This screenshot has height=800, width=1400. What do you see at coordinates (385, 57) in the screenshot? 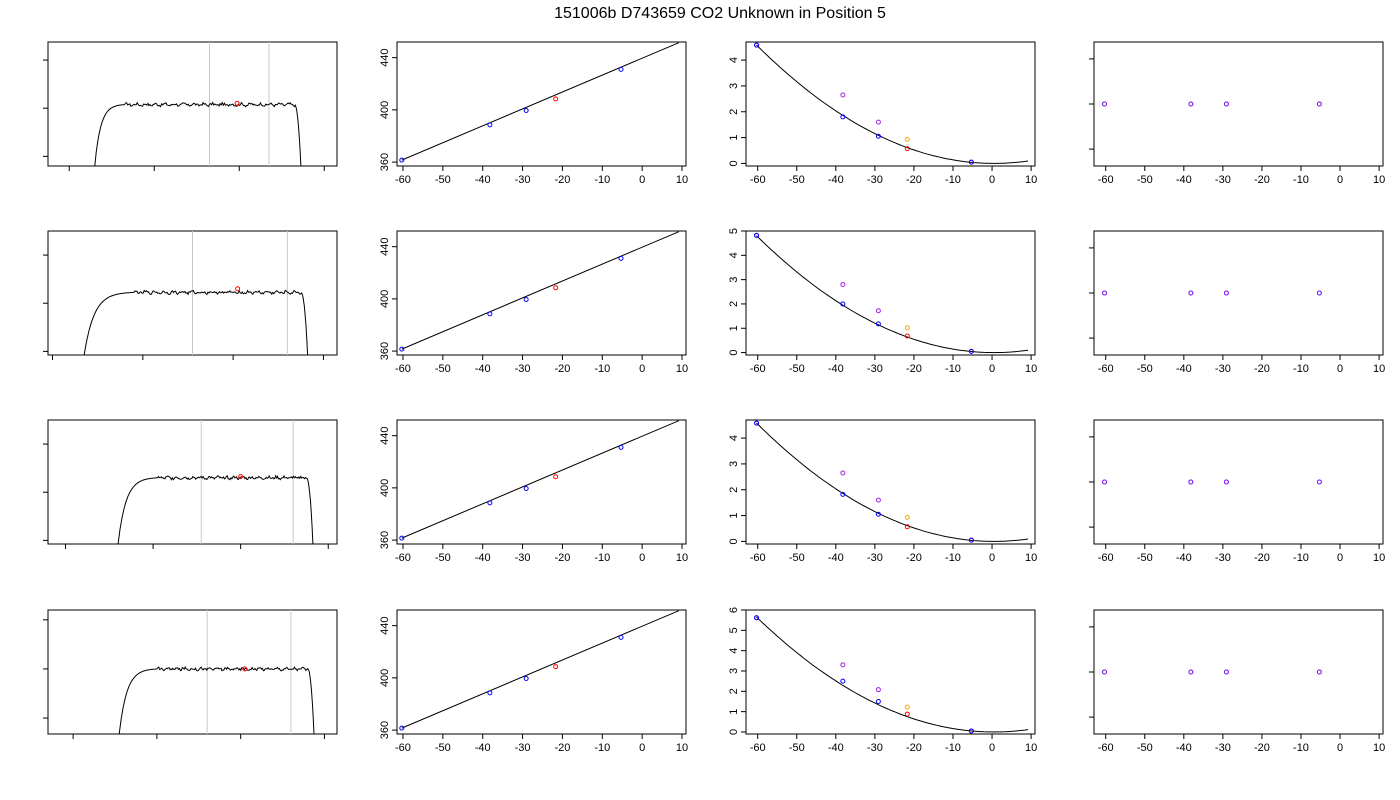
I see `y-tick-label: 440` at bounding box center [385, 57].